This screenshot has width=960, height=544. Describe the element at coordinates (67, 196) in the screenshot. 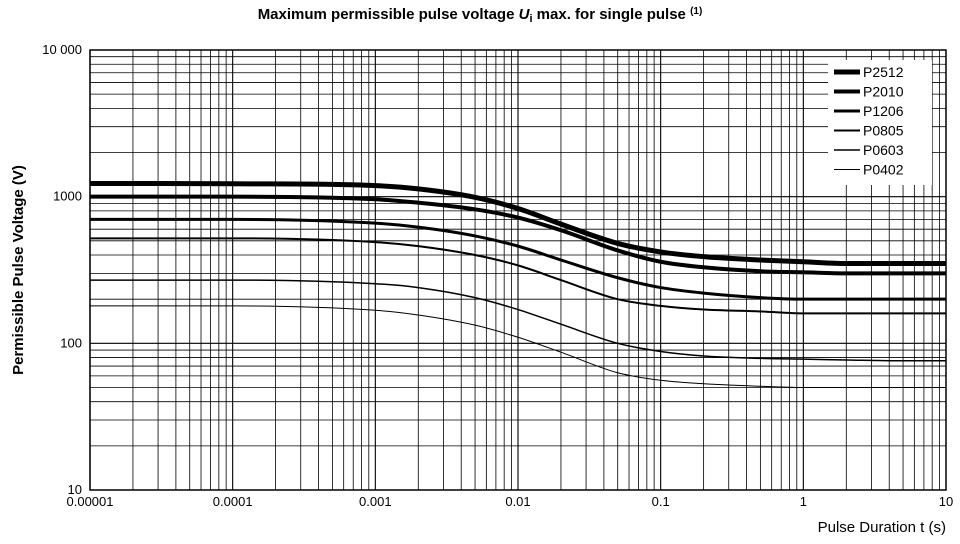

I see `y-tick-label: 1000` at that location.